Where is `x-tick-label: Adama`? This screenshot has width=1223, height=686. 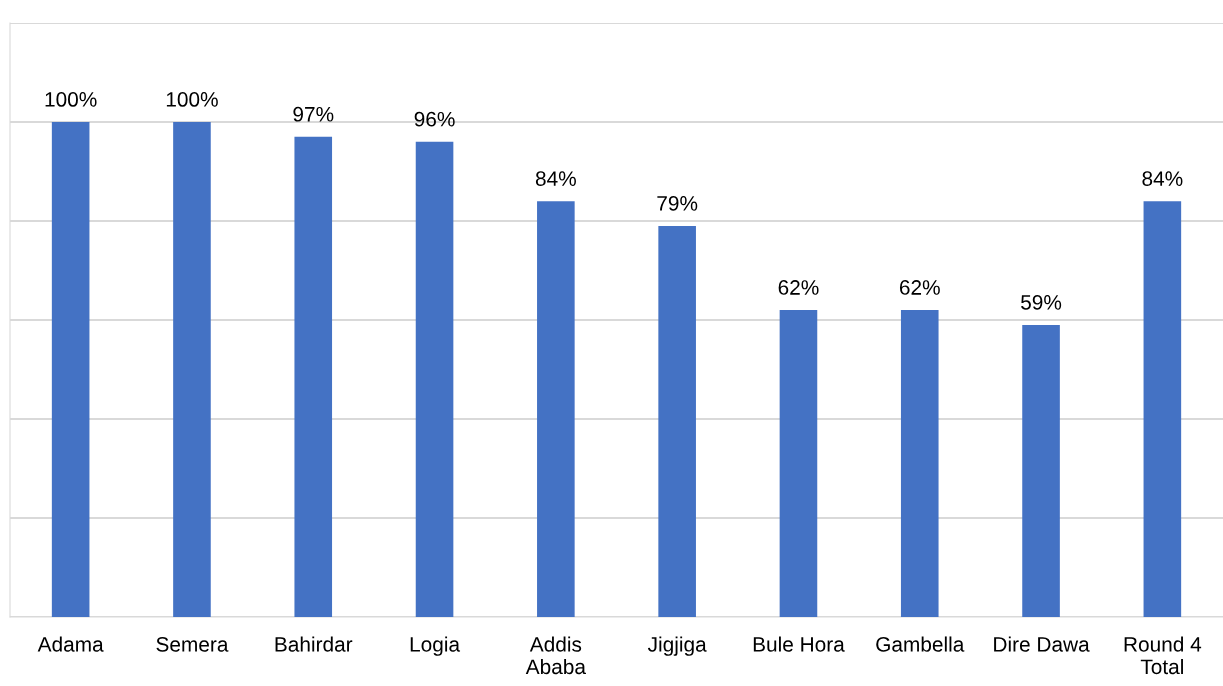 x-tick-label: Adama is located at coordinates (70, 644).